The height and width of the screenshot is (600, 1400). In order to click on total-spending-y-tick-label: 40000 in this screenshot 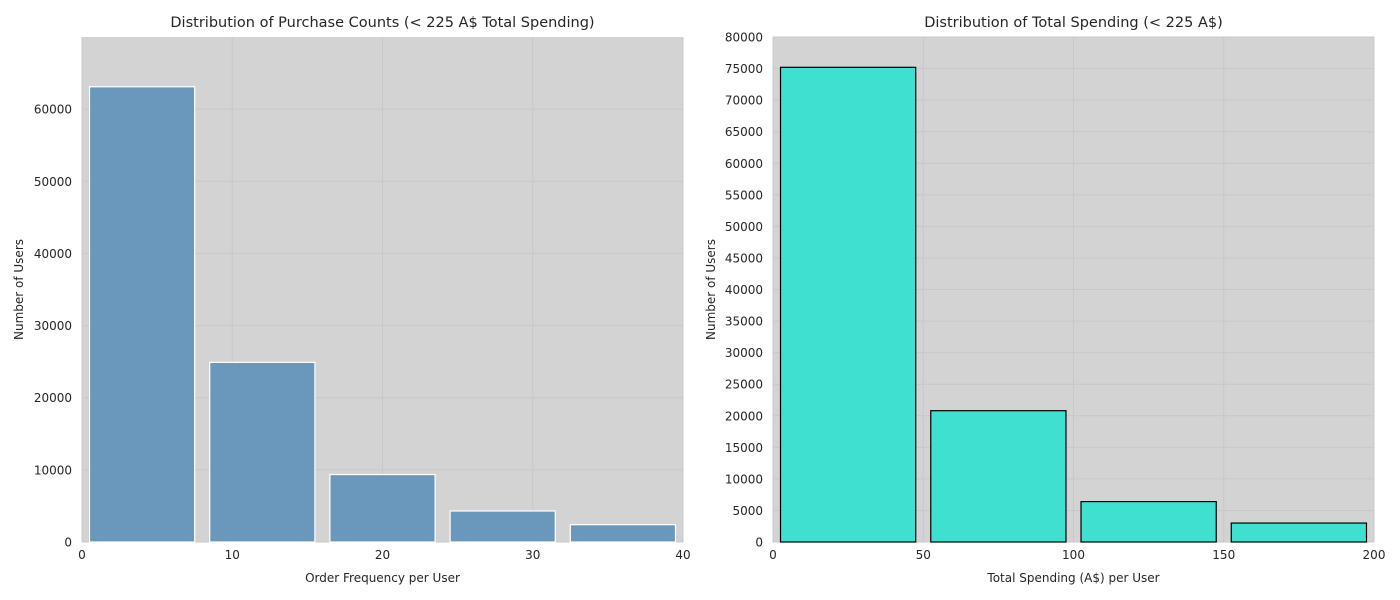, I will do `click(744, 290)`.